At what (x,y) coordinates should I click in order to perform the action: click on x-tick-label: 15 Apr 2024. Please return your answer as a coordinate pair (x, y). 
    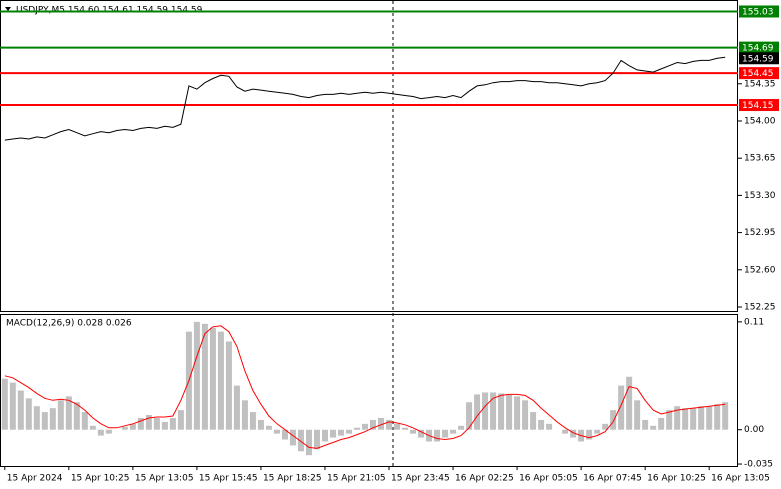
    Looking at the image, I should click on (35, 479).